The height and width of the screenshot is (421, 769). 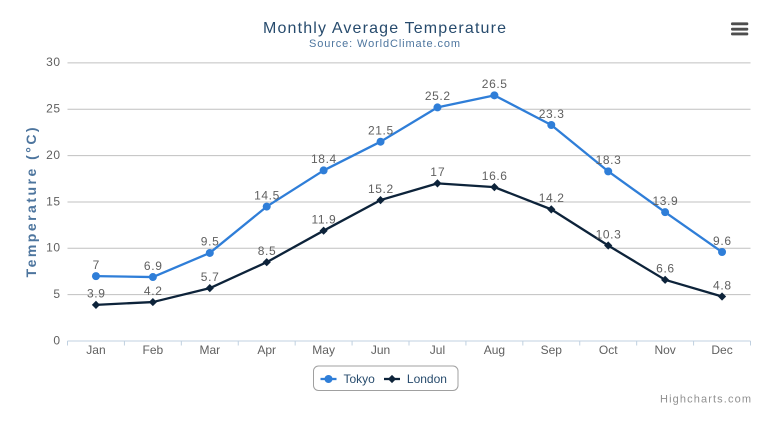 I want to click on svg-text: 17, so click(x=437, y=172).